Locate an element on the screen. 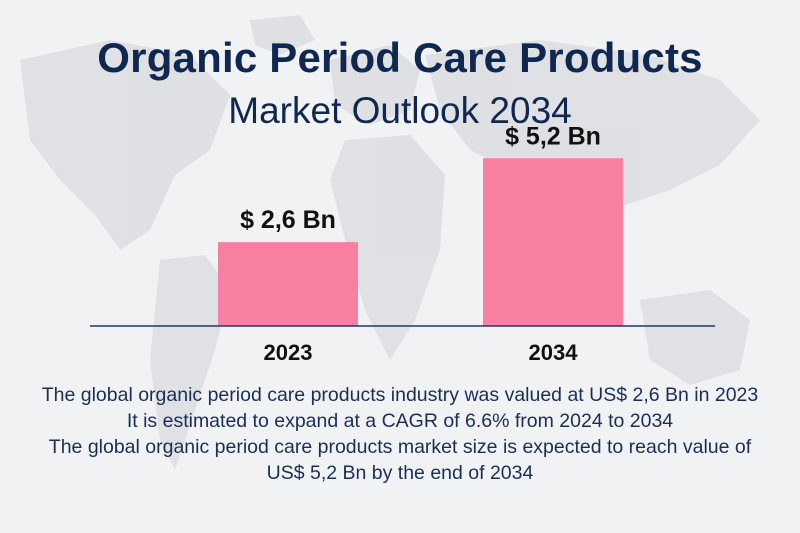 This screenshot has height=533, width=800. page-subtitle: Market Outlook 2034 is located at coordinates (400, 110).